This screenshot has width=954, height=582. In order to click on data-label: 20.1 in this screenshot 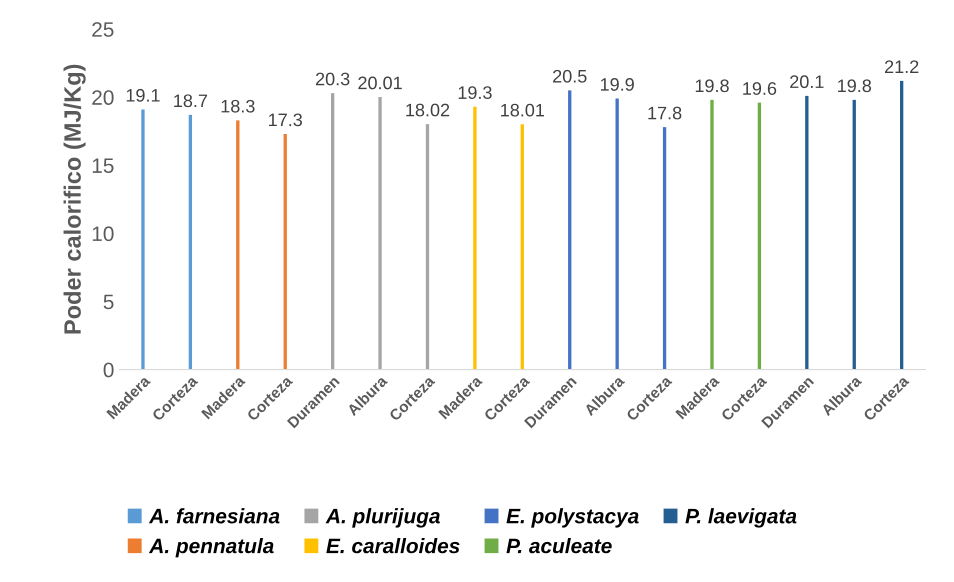, I will do `click(807, 81)`.